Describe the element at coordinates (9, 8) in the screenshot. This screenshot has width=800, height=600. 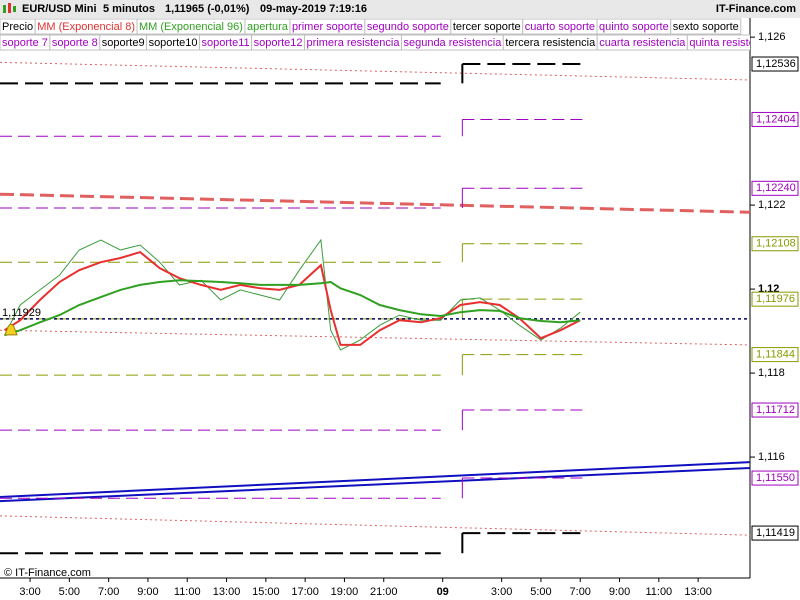
I see `candle-icon` at that location.